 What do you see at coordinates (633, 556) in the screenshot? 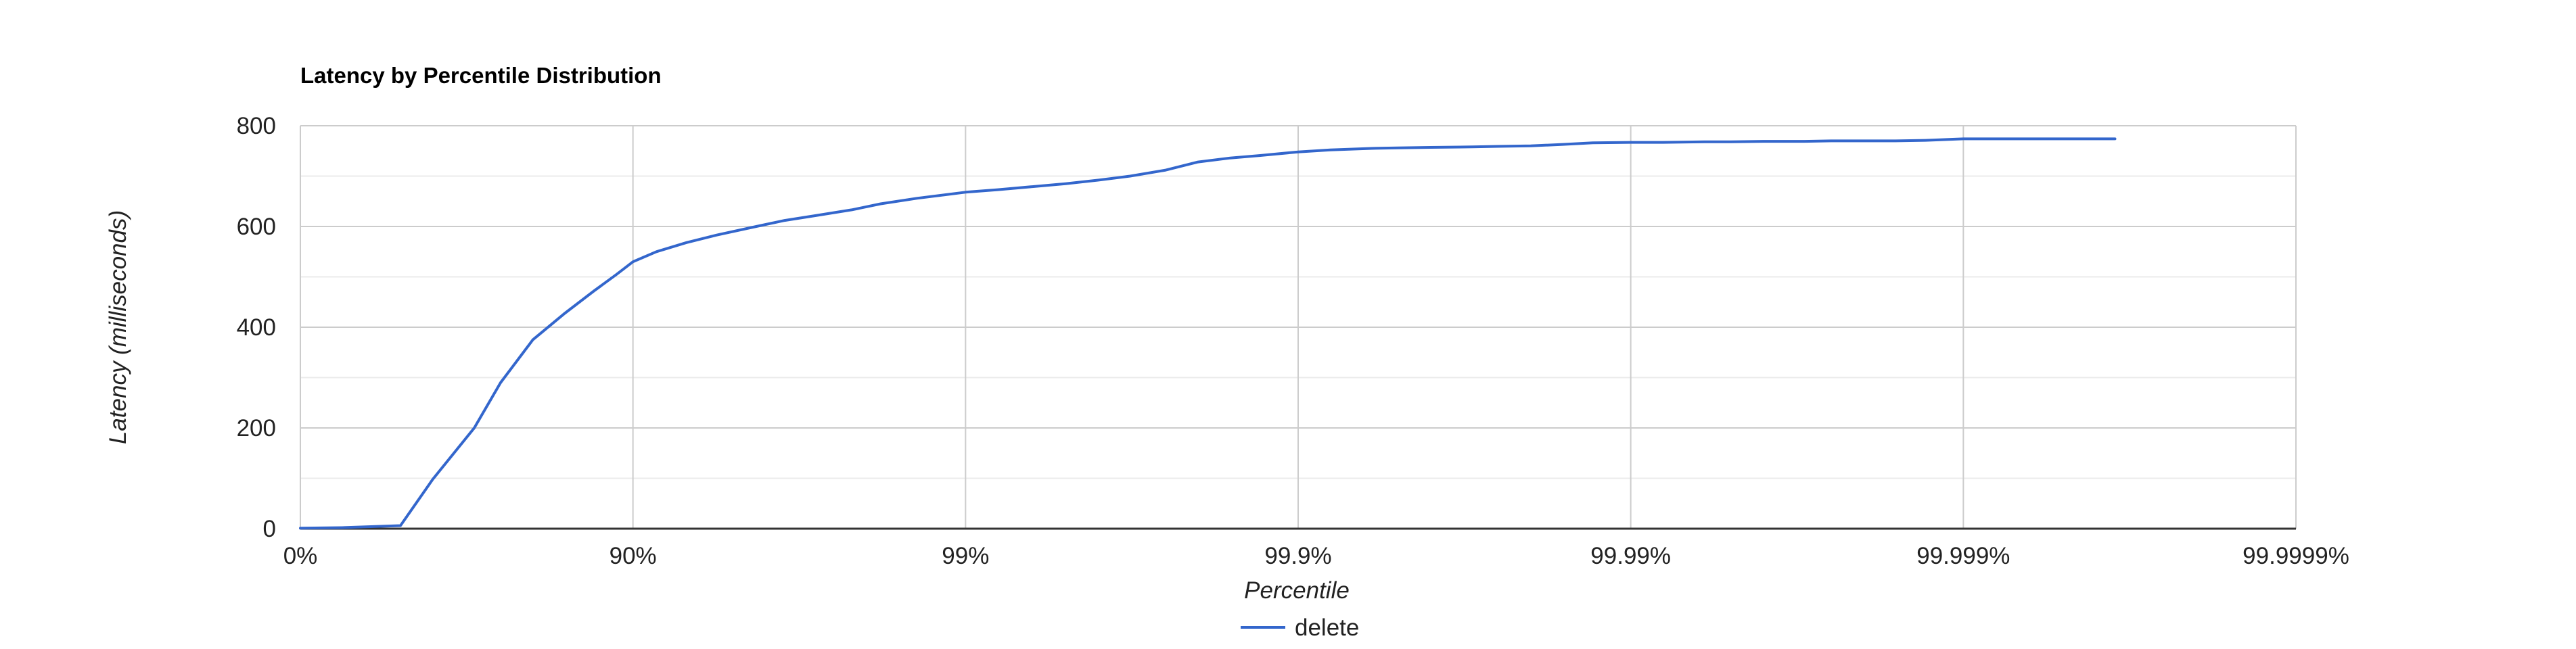
I see `x-tick-label: 90%` at bounding box center [633, 556].